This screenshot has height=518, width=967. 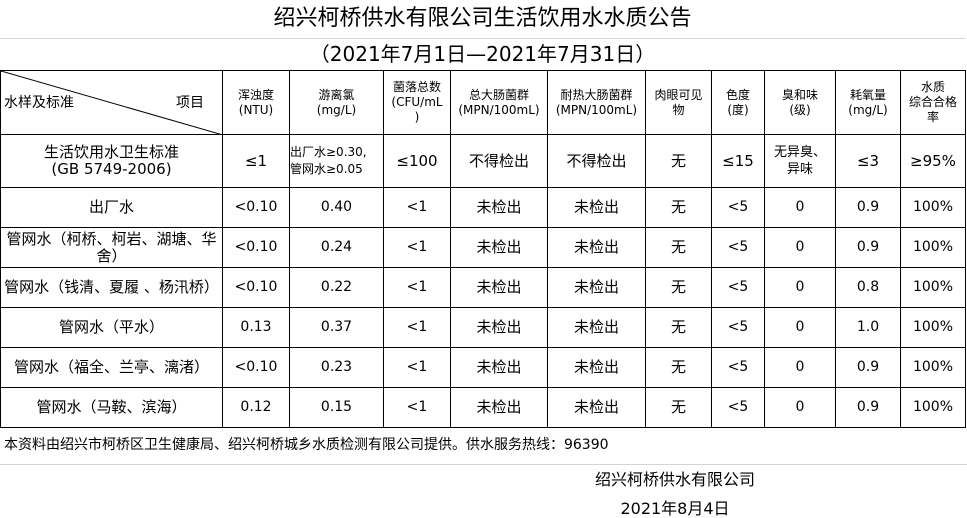 I want to click on table-row: 管网水（平水） 0.13 0.37 <1 未检出 未检出无 <5 0 1.0 100%, so click(x=483, y=327).